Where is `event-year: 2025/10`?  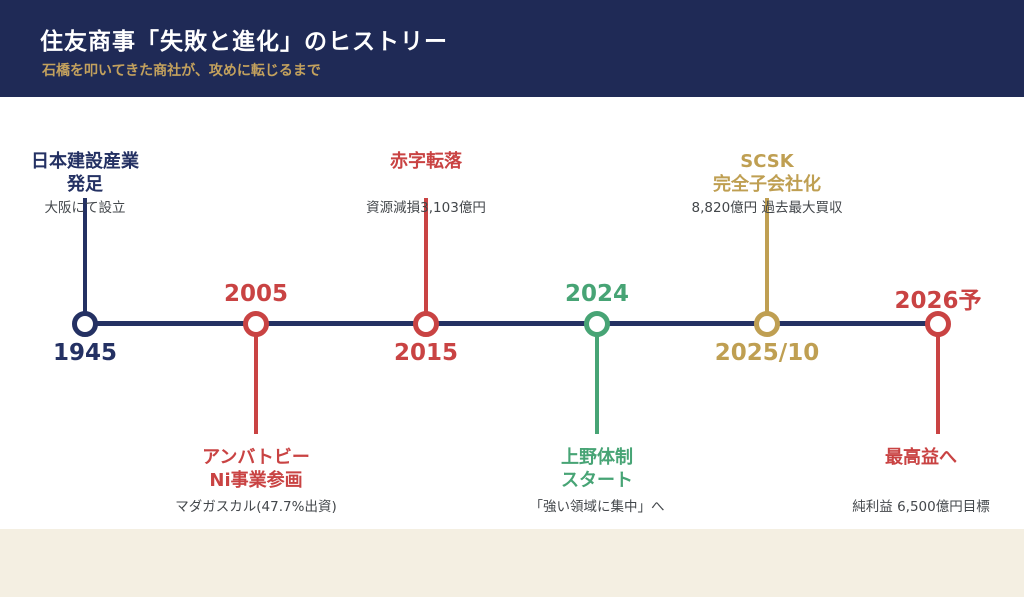
event-year: 2025/10 is located at coordinates (767, 353).